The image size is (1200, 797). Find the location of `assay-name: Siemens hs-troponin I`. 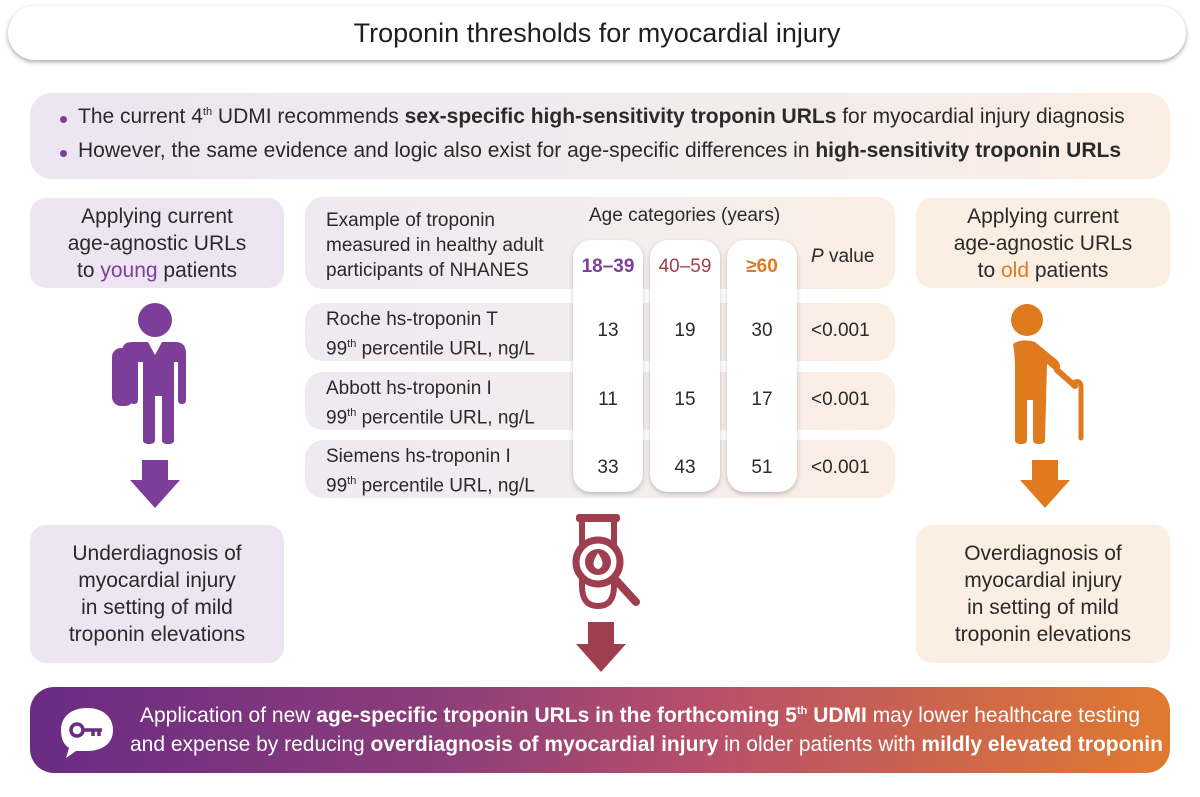

assay-name: Siemens hs-troponin I is located at coordinates (418, 456).